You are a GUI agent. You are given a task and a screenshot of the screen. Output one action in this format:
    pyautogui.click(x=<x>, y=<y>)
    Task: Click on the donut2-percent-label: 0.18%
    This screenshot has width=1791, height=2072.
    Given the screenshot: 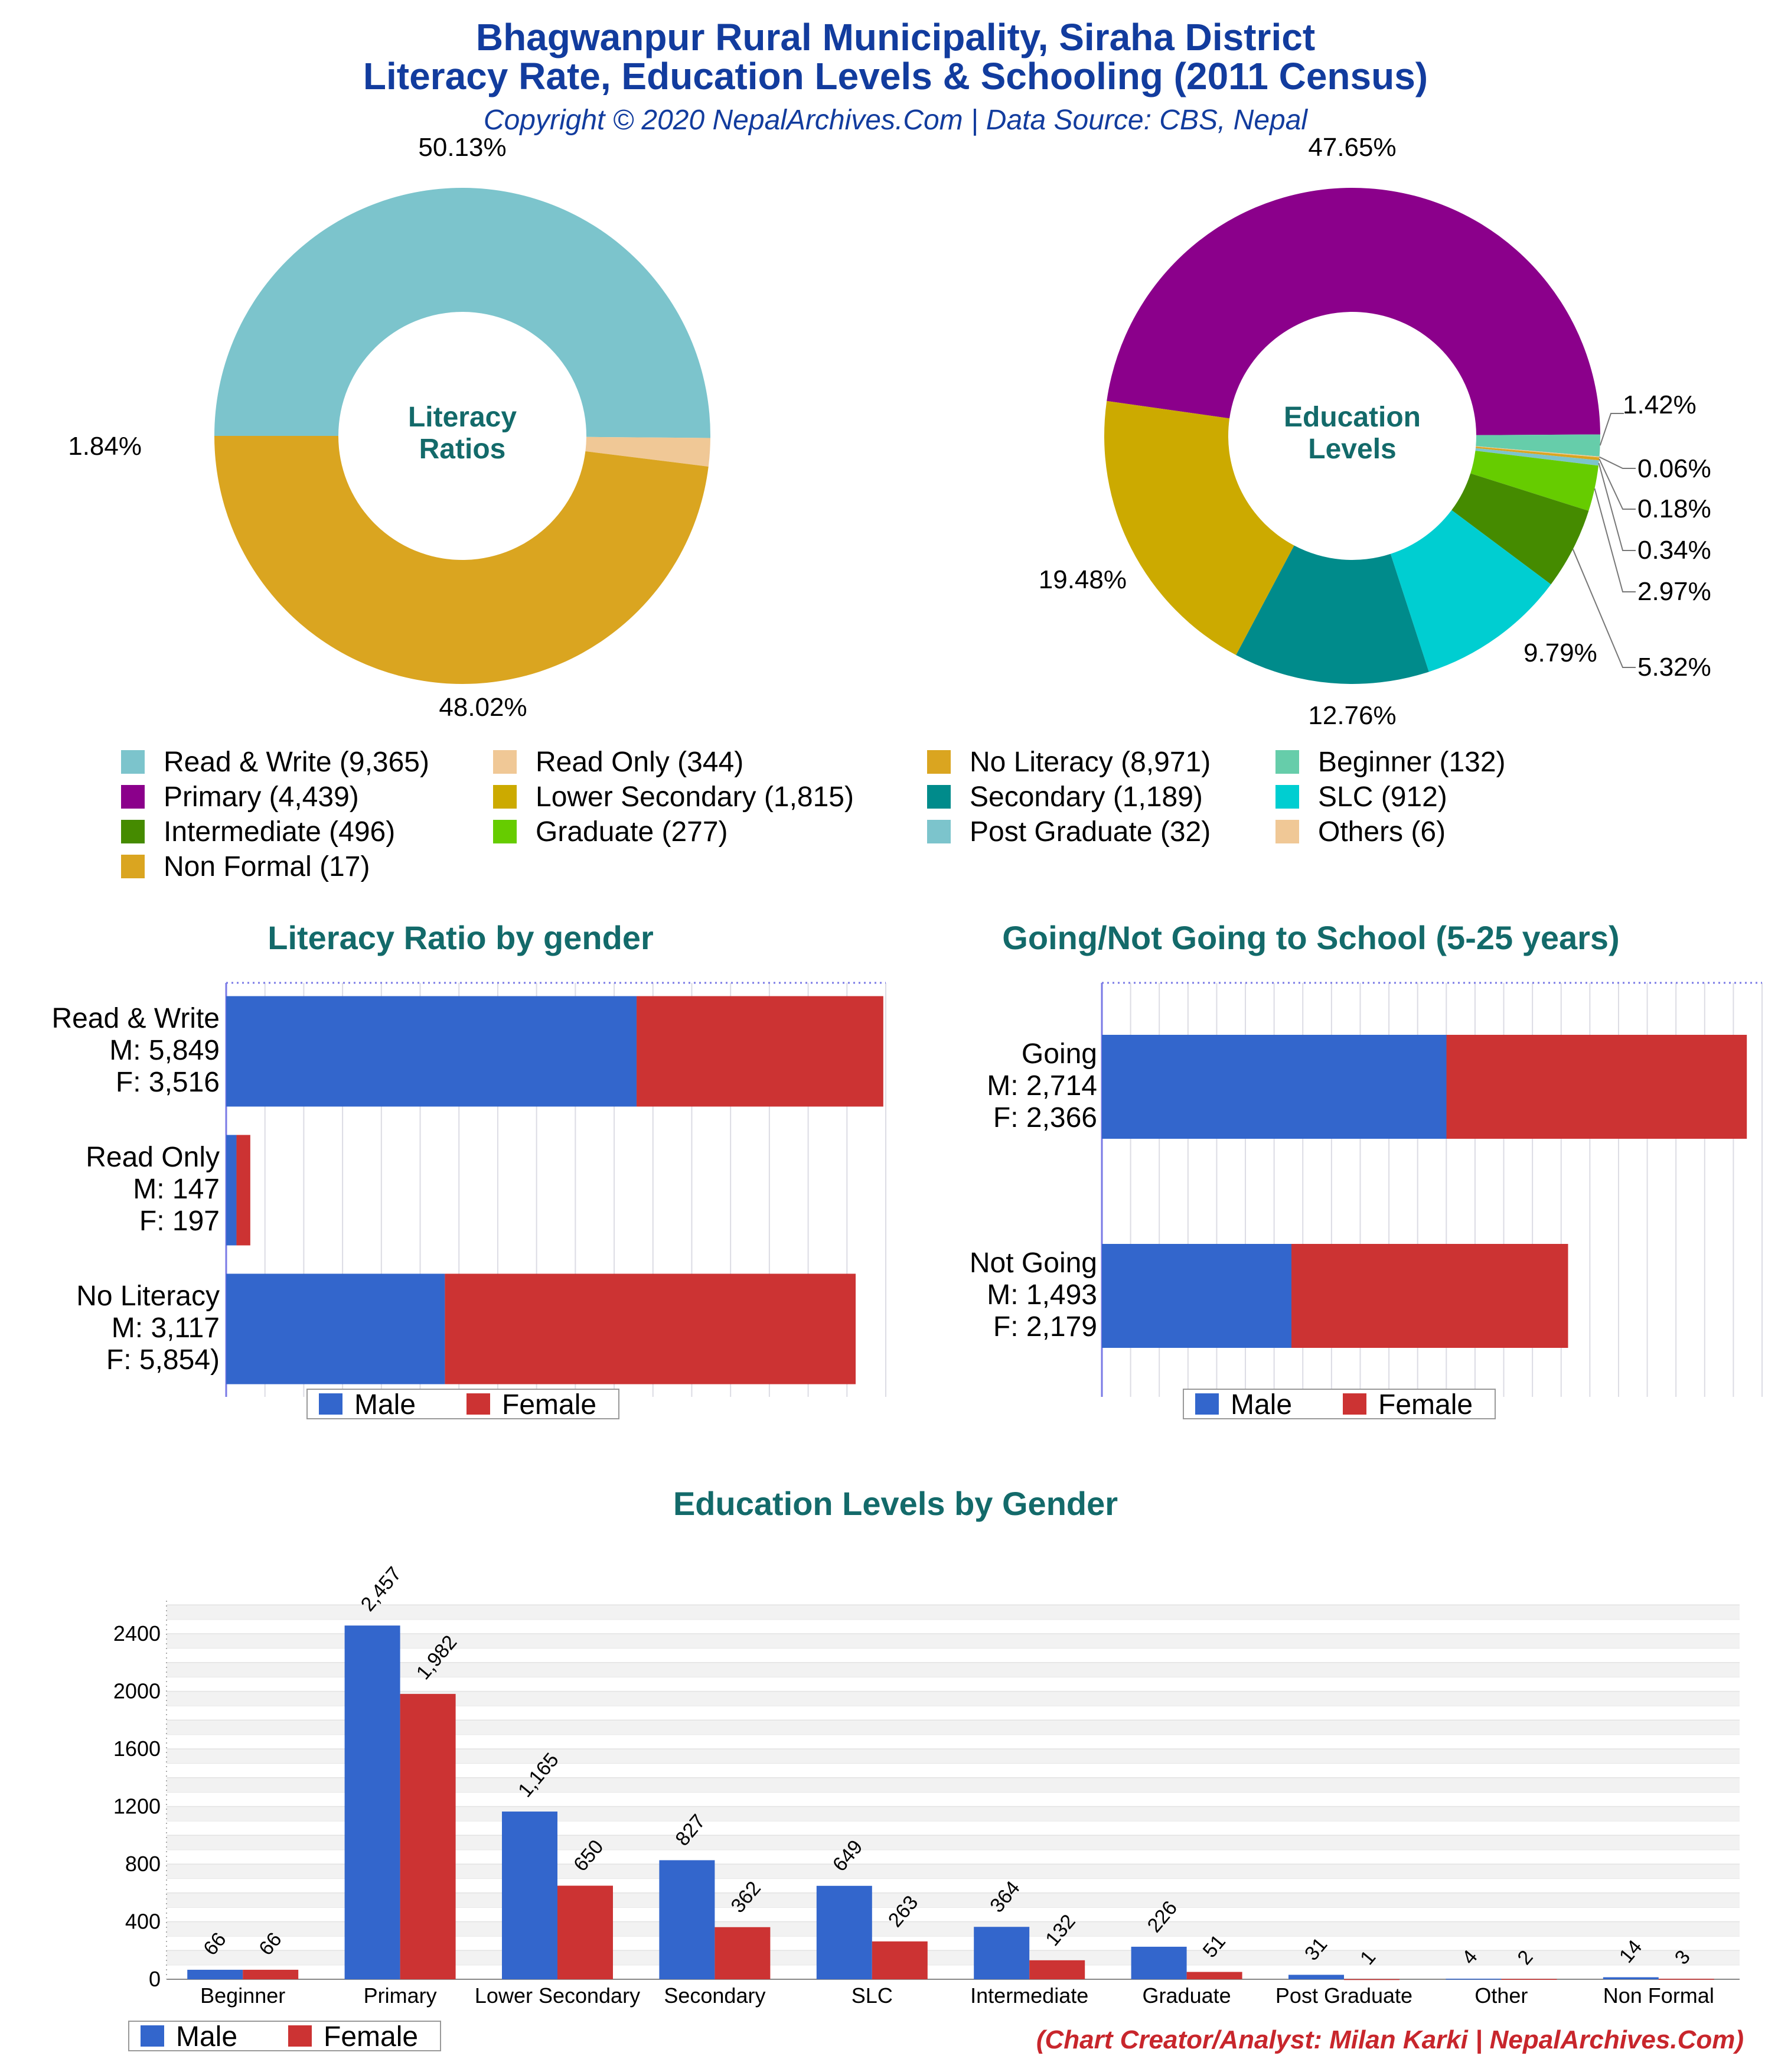 What is the action you would take?
    pyautogui.click(x=1674, y=508)
    